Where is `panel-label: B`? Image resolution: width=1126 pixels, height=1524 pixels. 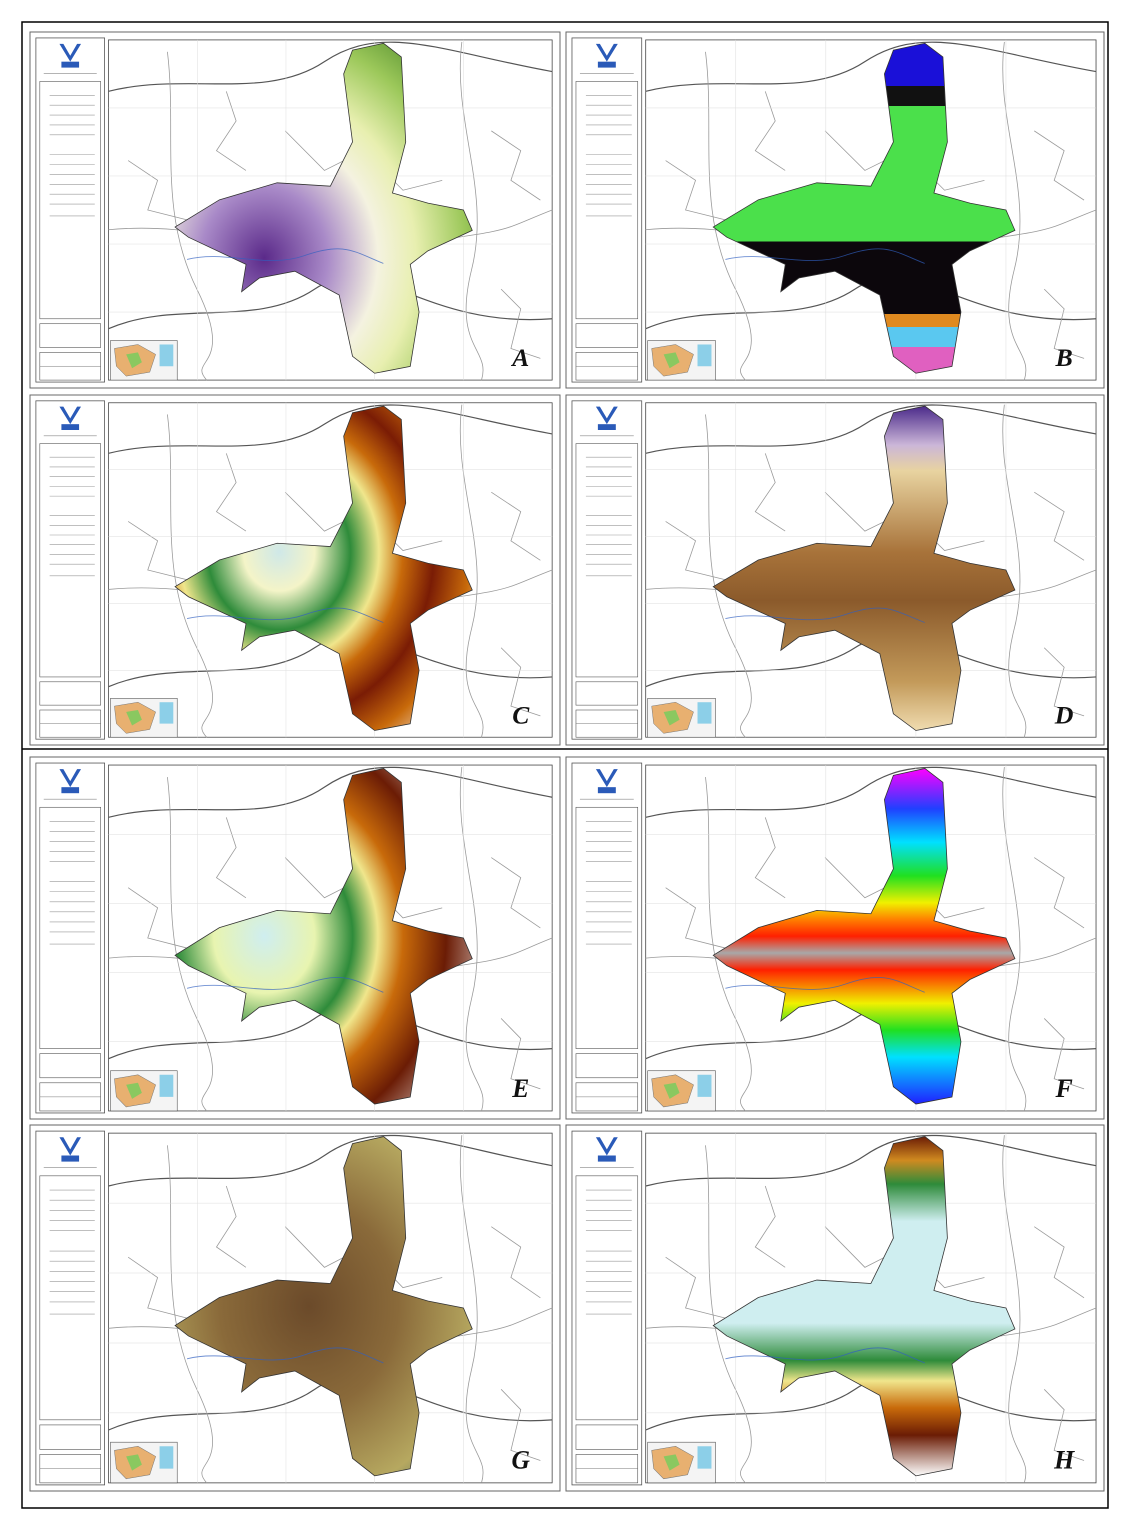 panel-label: B is located at coordinates (1064, 357).